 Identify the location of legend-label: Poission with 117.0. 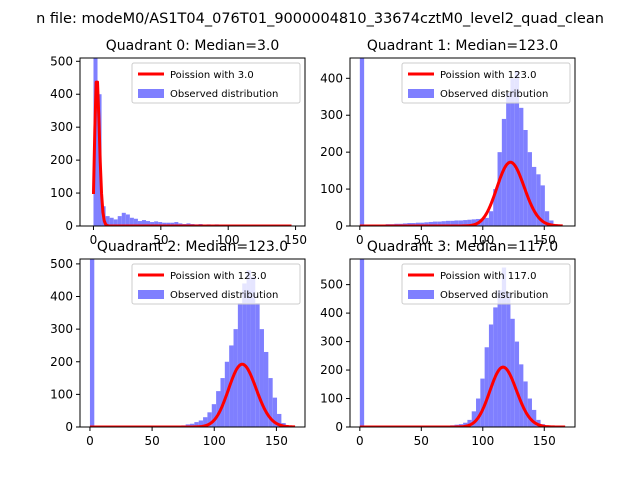
(488, 276).